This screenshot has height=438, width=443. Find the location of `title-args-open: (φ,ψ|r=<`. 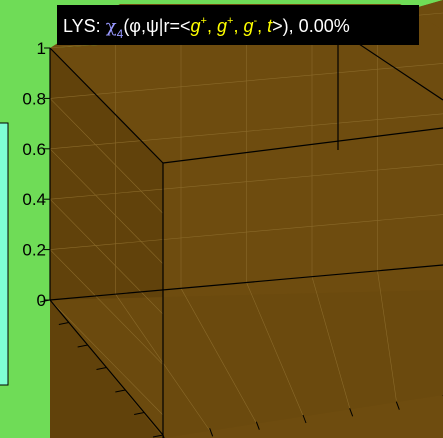

title-args-open: (φ,ψ|r=< is located at coordinates (156, 26).